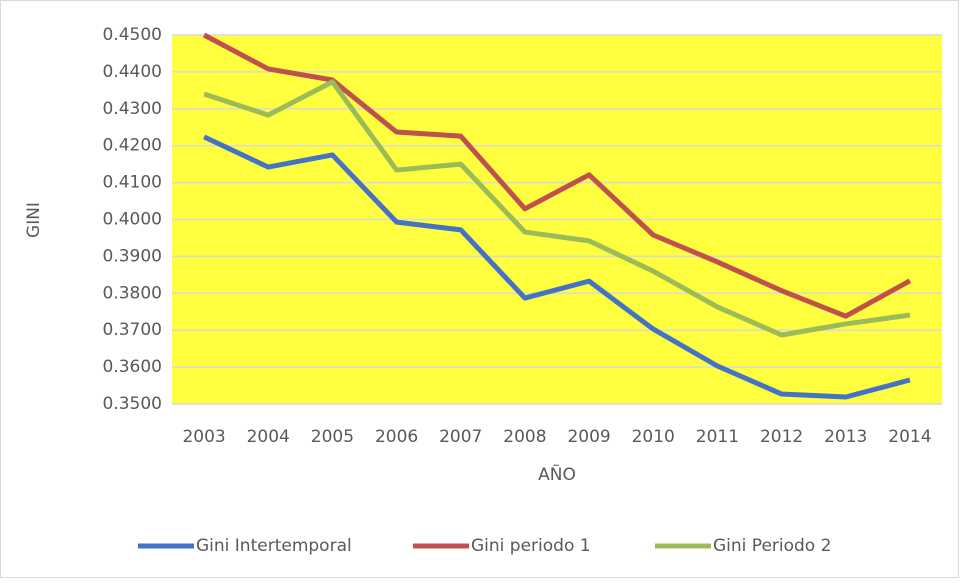 Image resolution: width=961 pixels, height=583 pixels. Describe the element at coordinates (132, 404) in the screenshot. I see `y-tick-label: 0.3500` at that location.